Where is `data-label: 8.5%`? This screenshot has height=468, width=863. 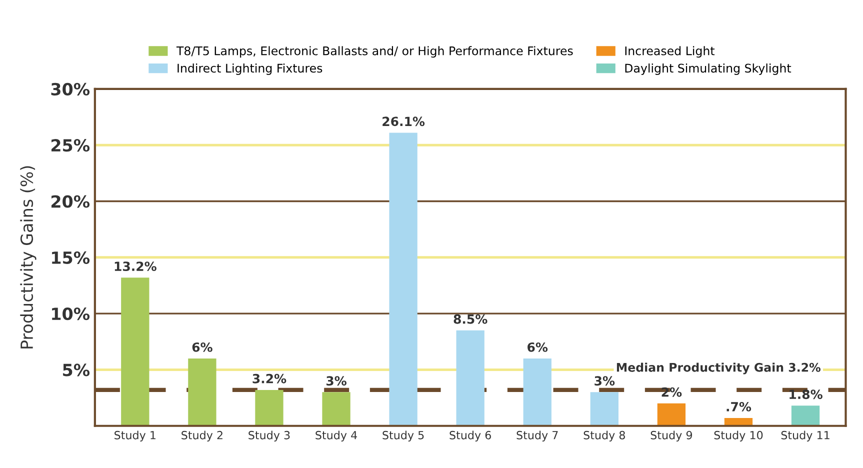 data-label: 8.5% is located at coordinates (471, 319).